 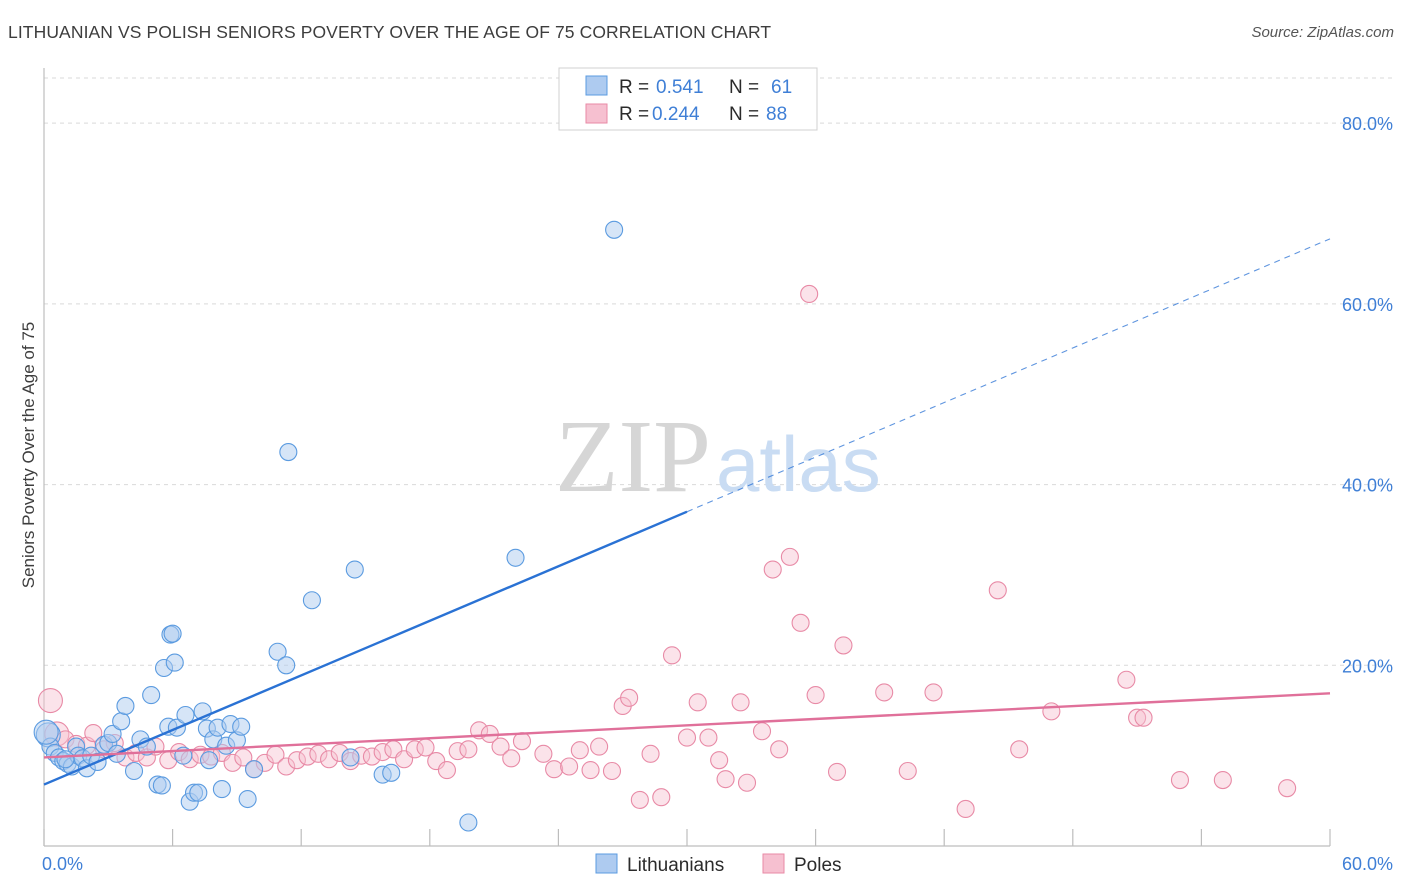 What do you see at coordinates (28, 455) in the screenshot?
I see `y-axis-label: Seniors Poverty Over the Age of 75` at bounding box center [28, 455].